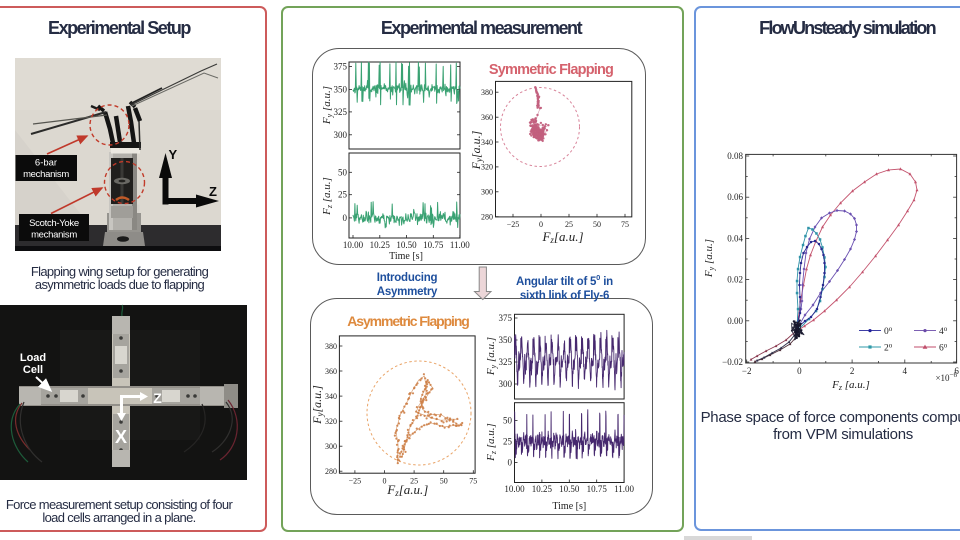 Image resolution: width=960 pixels, height=540 pixels. What do you see at coordinates (173, 154) in the screenshot?
I see `svg-text: Y` at bounding box center [173, 154].